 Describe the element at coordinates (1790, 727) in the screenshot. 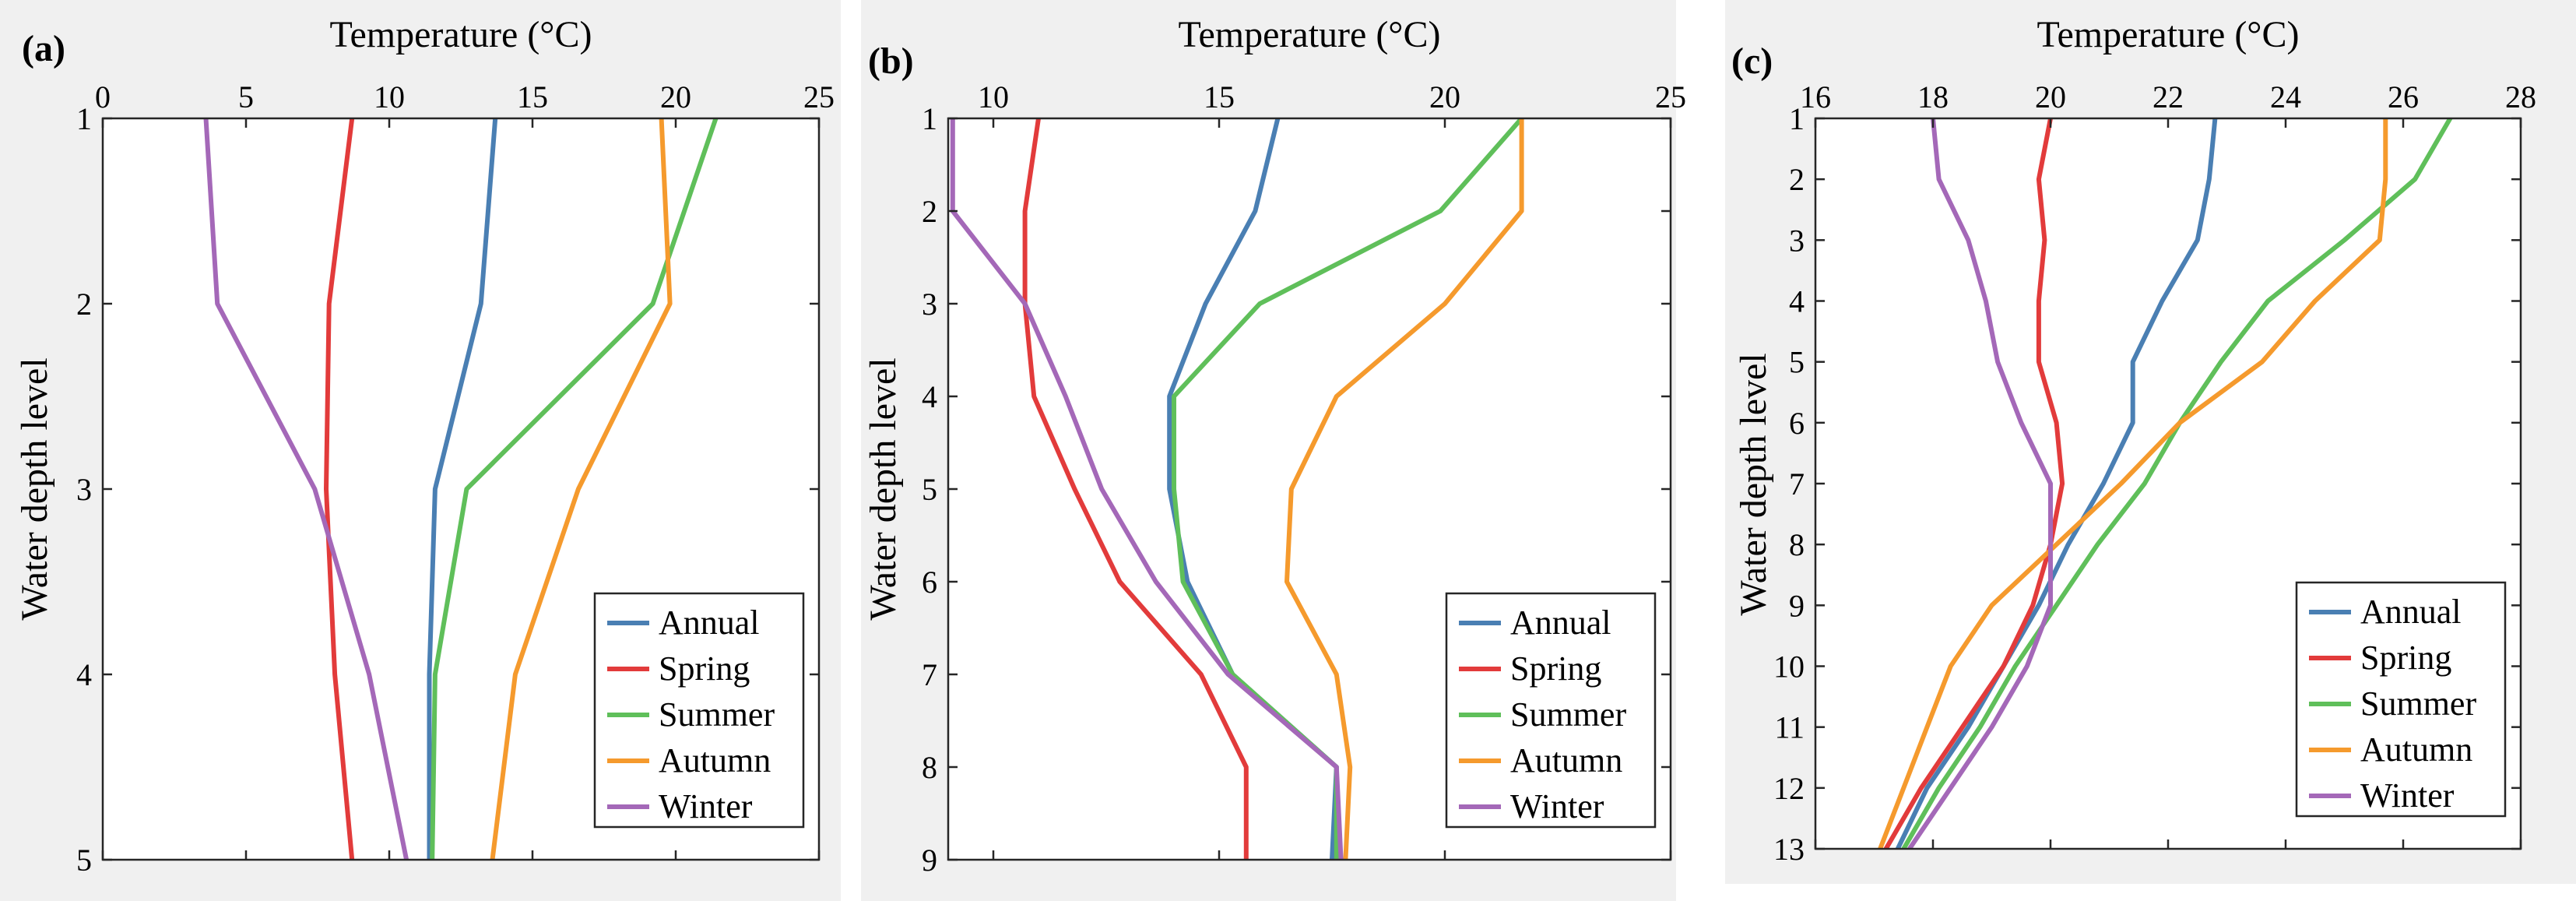

I see `y-tick-label: 11` at that location.